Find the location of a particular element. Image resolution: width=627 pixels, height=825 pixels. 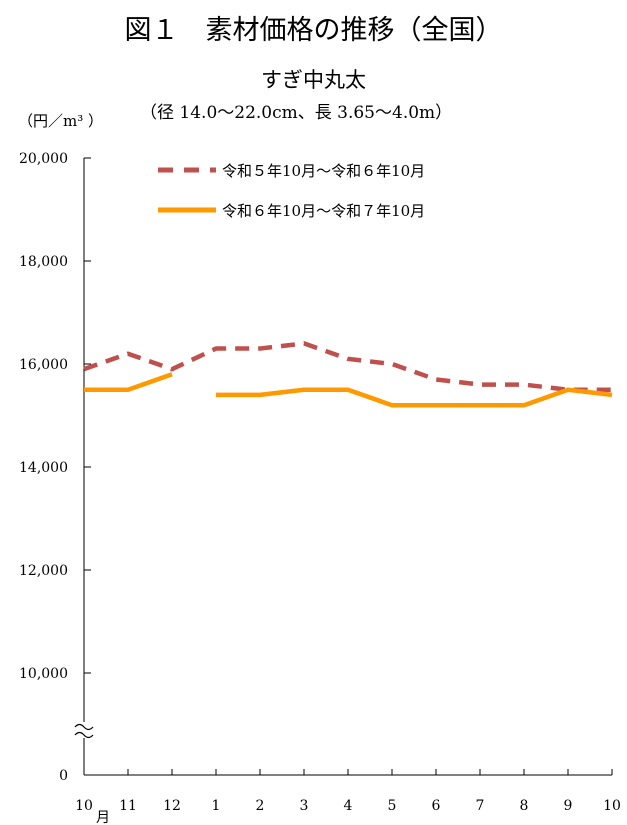

x-tick-label: 11 is located at coordinates (128, 806).